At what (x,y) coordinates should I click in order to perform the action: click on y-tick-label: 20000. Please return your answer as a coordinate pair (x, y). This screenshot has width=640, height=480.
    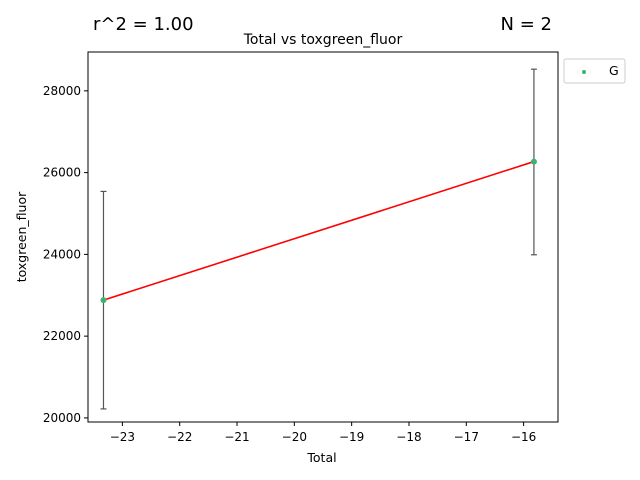
    Looking at the image, I should click on (62, 418).